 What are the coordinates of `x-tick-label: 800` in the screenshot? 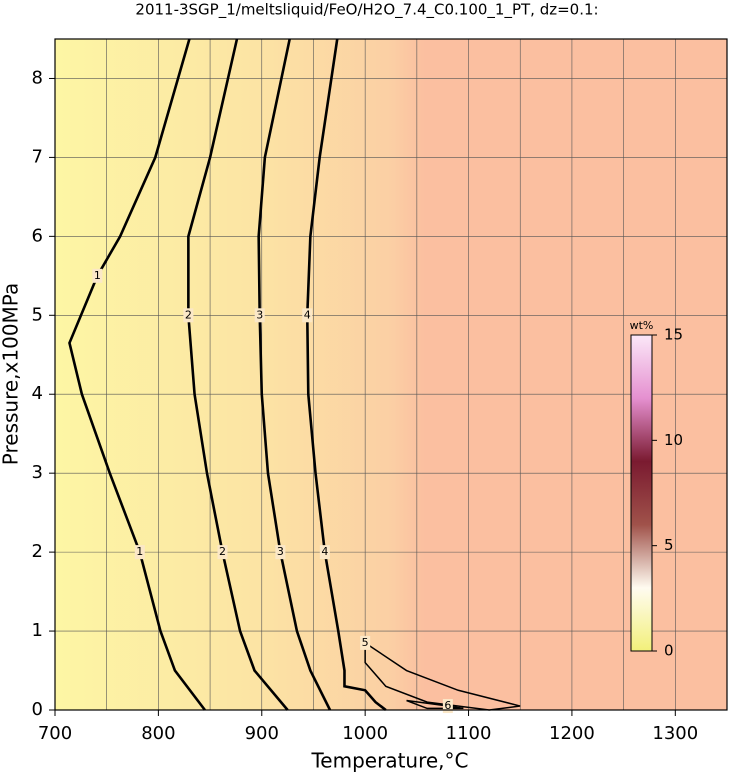 It's located at (158, 733).